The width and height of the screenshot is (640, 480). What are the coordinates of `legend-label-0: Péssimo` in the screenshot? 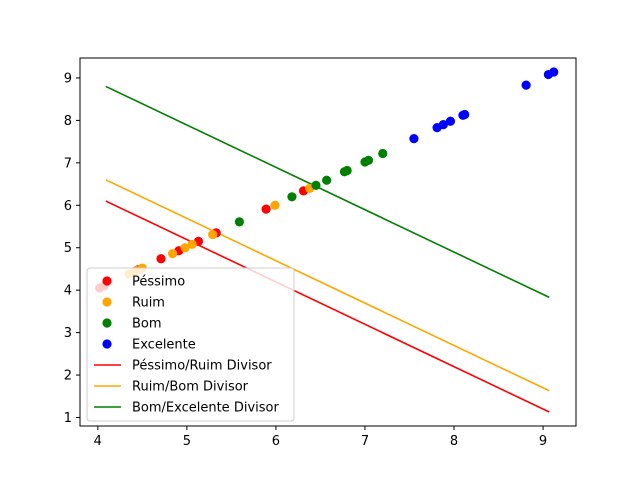 It's located at (158, 282).